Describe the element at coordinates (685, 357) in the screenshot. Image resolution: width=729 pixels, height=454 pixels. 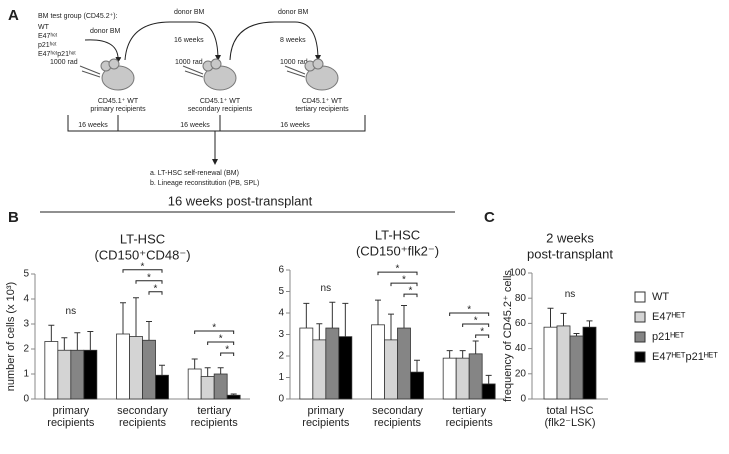
I see `legend-label: E47ᴴᴱᵀp21ᴴᴱᵀ` at that location.